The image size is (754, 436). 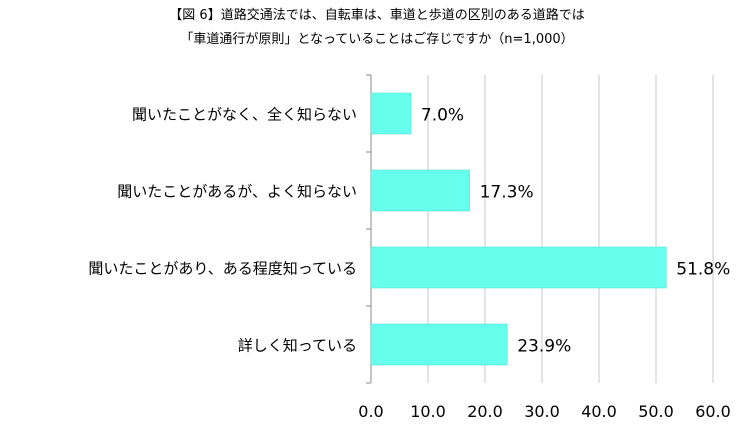 What do you see at coordinates (244, 115) in the screenshot?
I see `category-label-0: 聞いたことがなく、全く知らない` at bounding box center [244, 115].